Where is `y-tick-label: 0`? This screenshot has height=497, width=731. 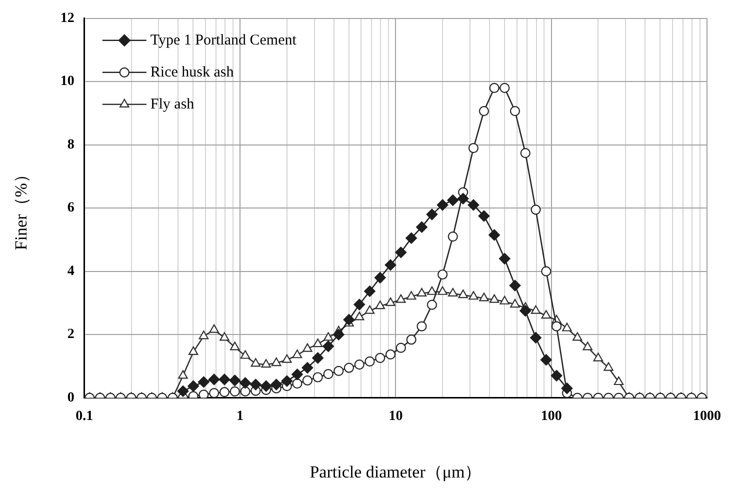 y-tick-label: 0 is located at coordinates (70, 398).